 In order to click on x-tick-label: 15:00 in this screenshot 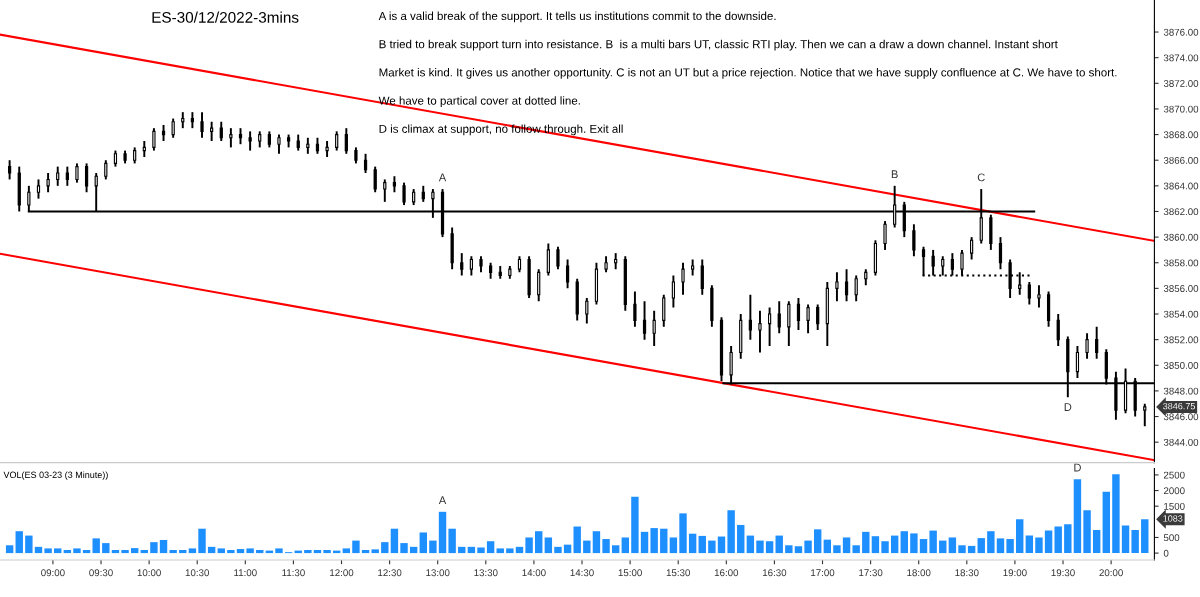, I will do `click(630, 573)`.